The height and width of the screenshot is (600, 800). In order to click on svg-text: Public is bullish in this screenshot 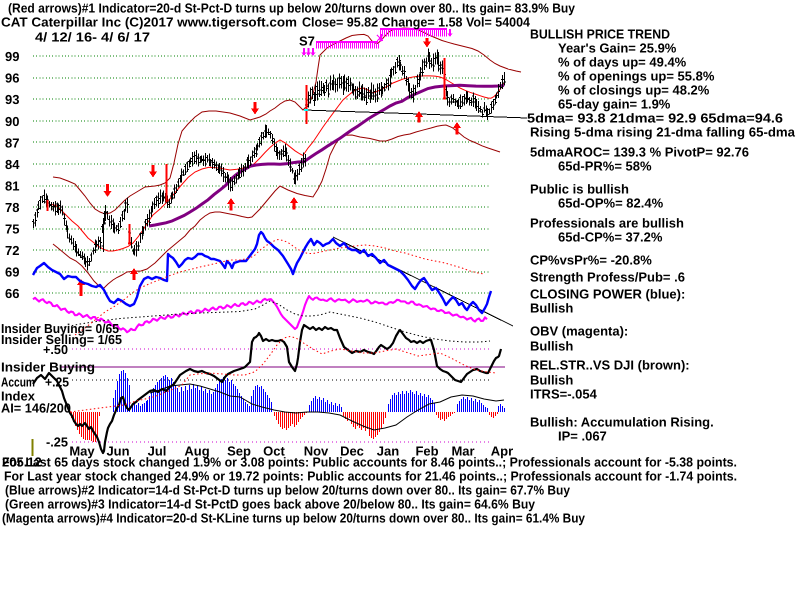, I will do `click(579, 189)`.